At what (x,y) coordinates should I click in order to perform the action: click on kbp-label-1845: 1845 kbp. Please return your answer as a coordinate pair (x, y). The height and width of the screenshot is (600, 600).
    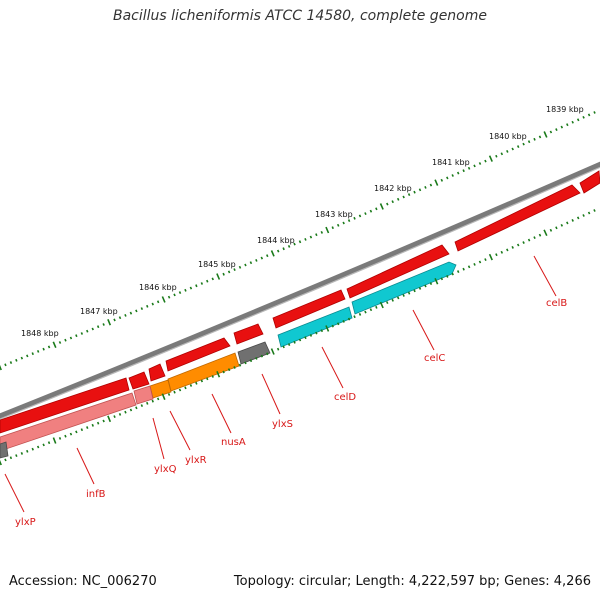
    Looking at the image, I should click on (217, 264).